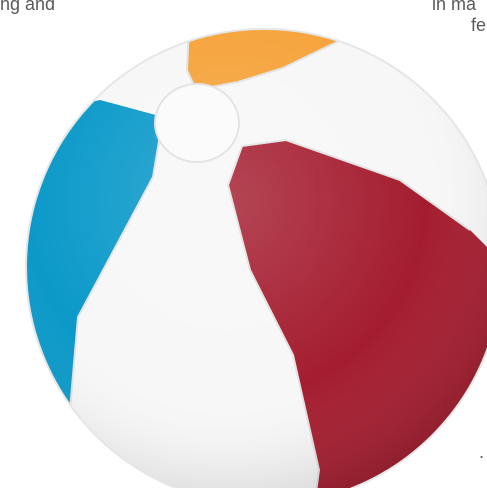 The image size is (487, 488). What do you see at coordinates (479, 25) in the screenshot?
I see `cropped-text-top-right-line-2: fe` at bounding box center [479, 25].